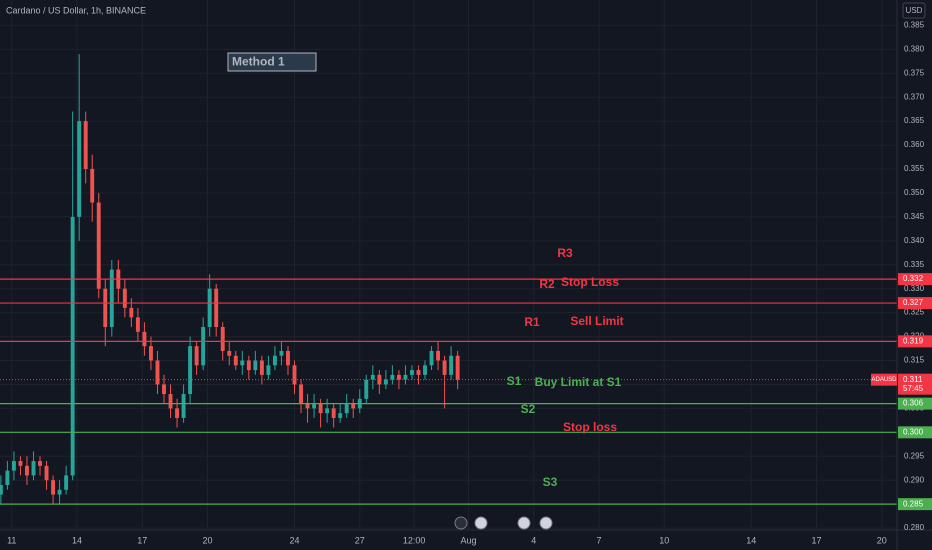 This screenshot has width=932, height=550. I want to click on x-tick-label: 4, so click(533, 540).